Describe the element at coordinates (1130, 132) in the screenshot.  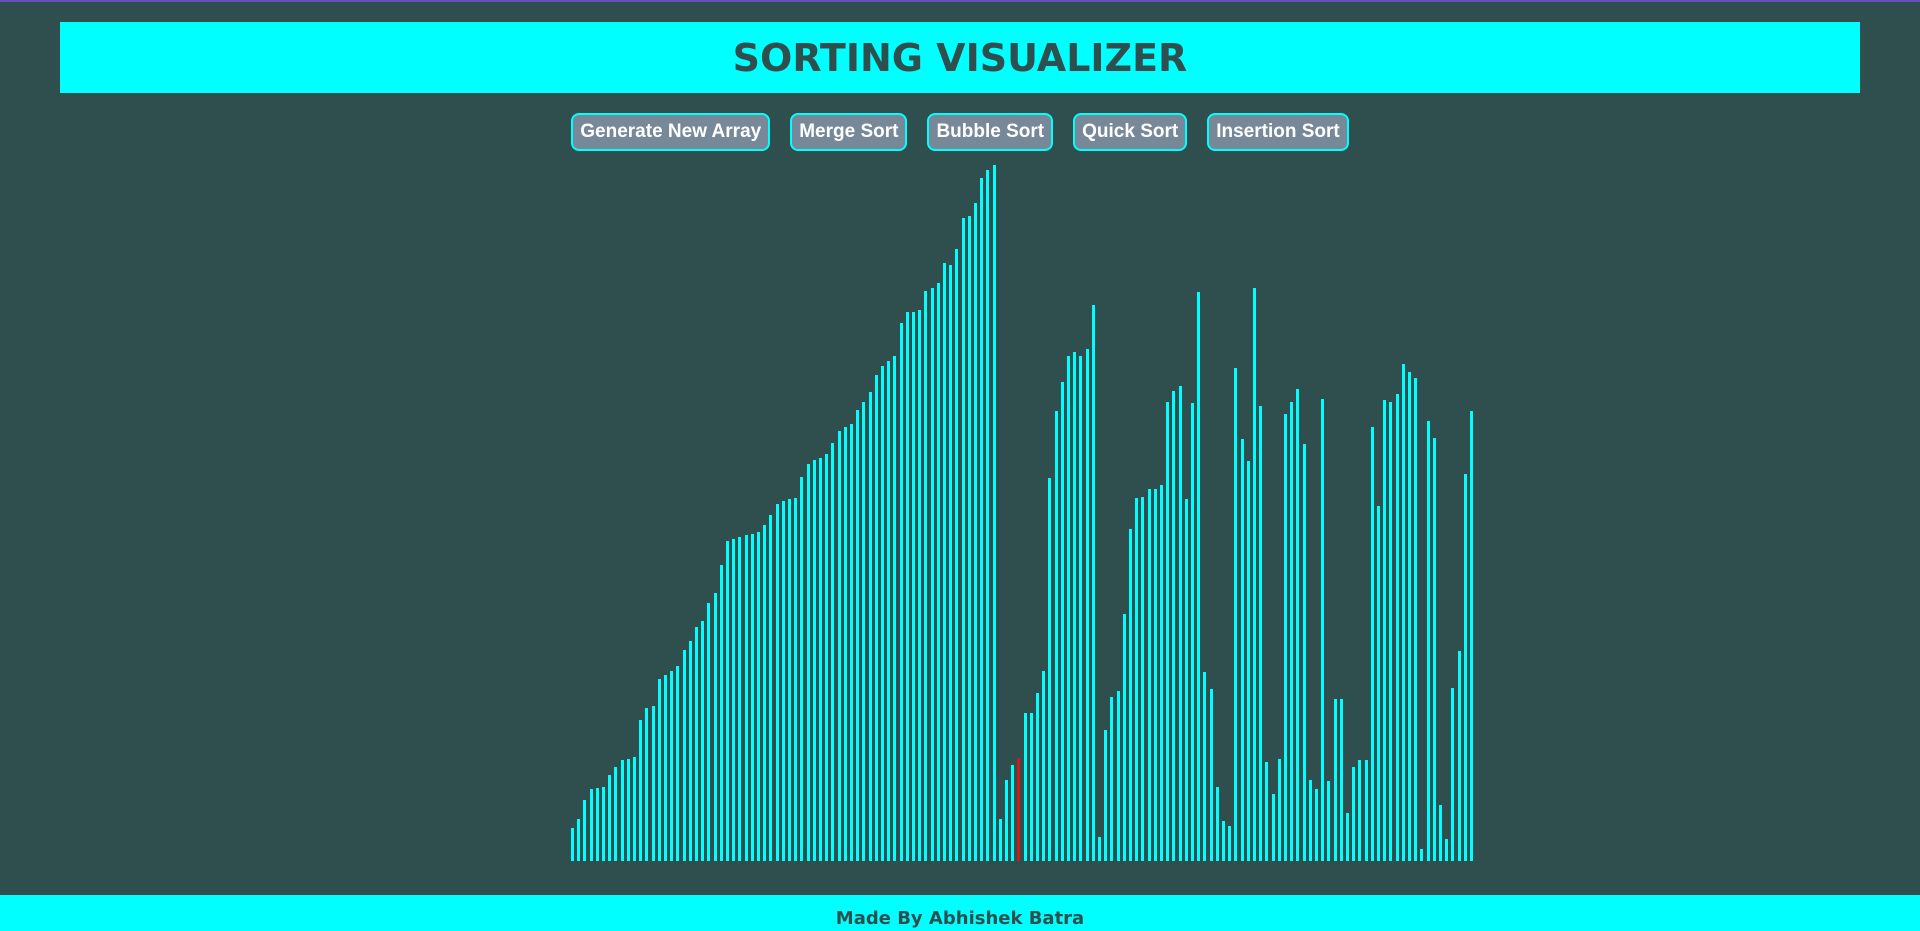
I see `quick-sort-button: Quick Sort` at that location.